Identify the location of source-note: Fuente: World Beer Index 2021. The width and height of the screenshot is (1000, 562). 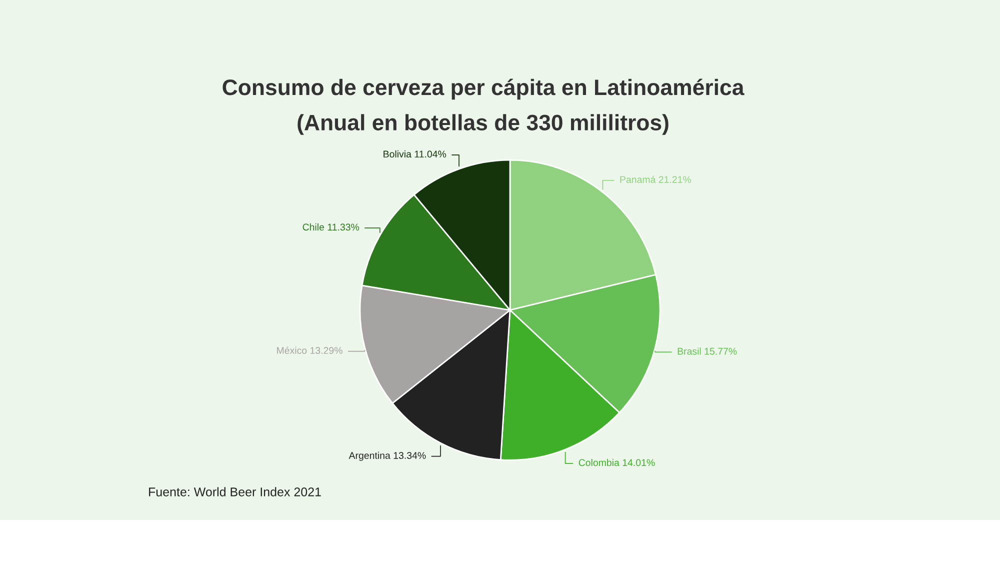
(235, 491).